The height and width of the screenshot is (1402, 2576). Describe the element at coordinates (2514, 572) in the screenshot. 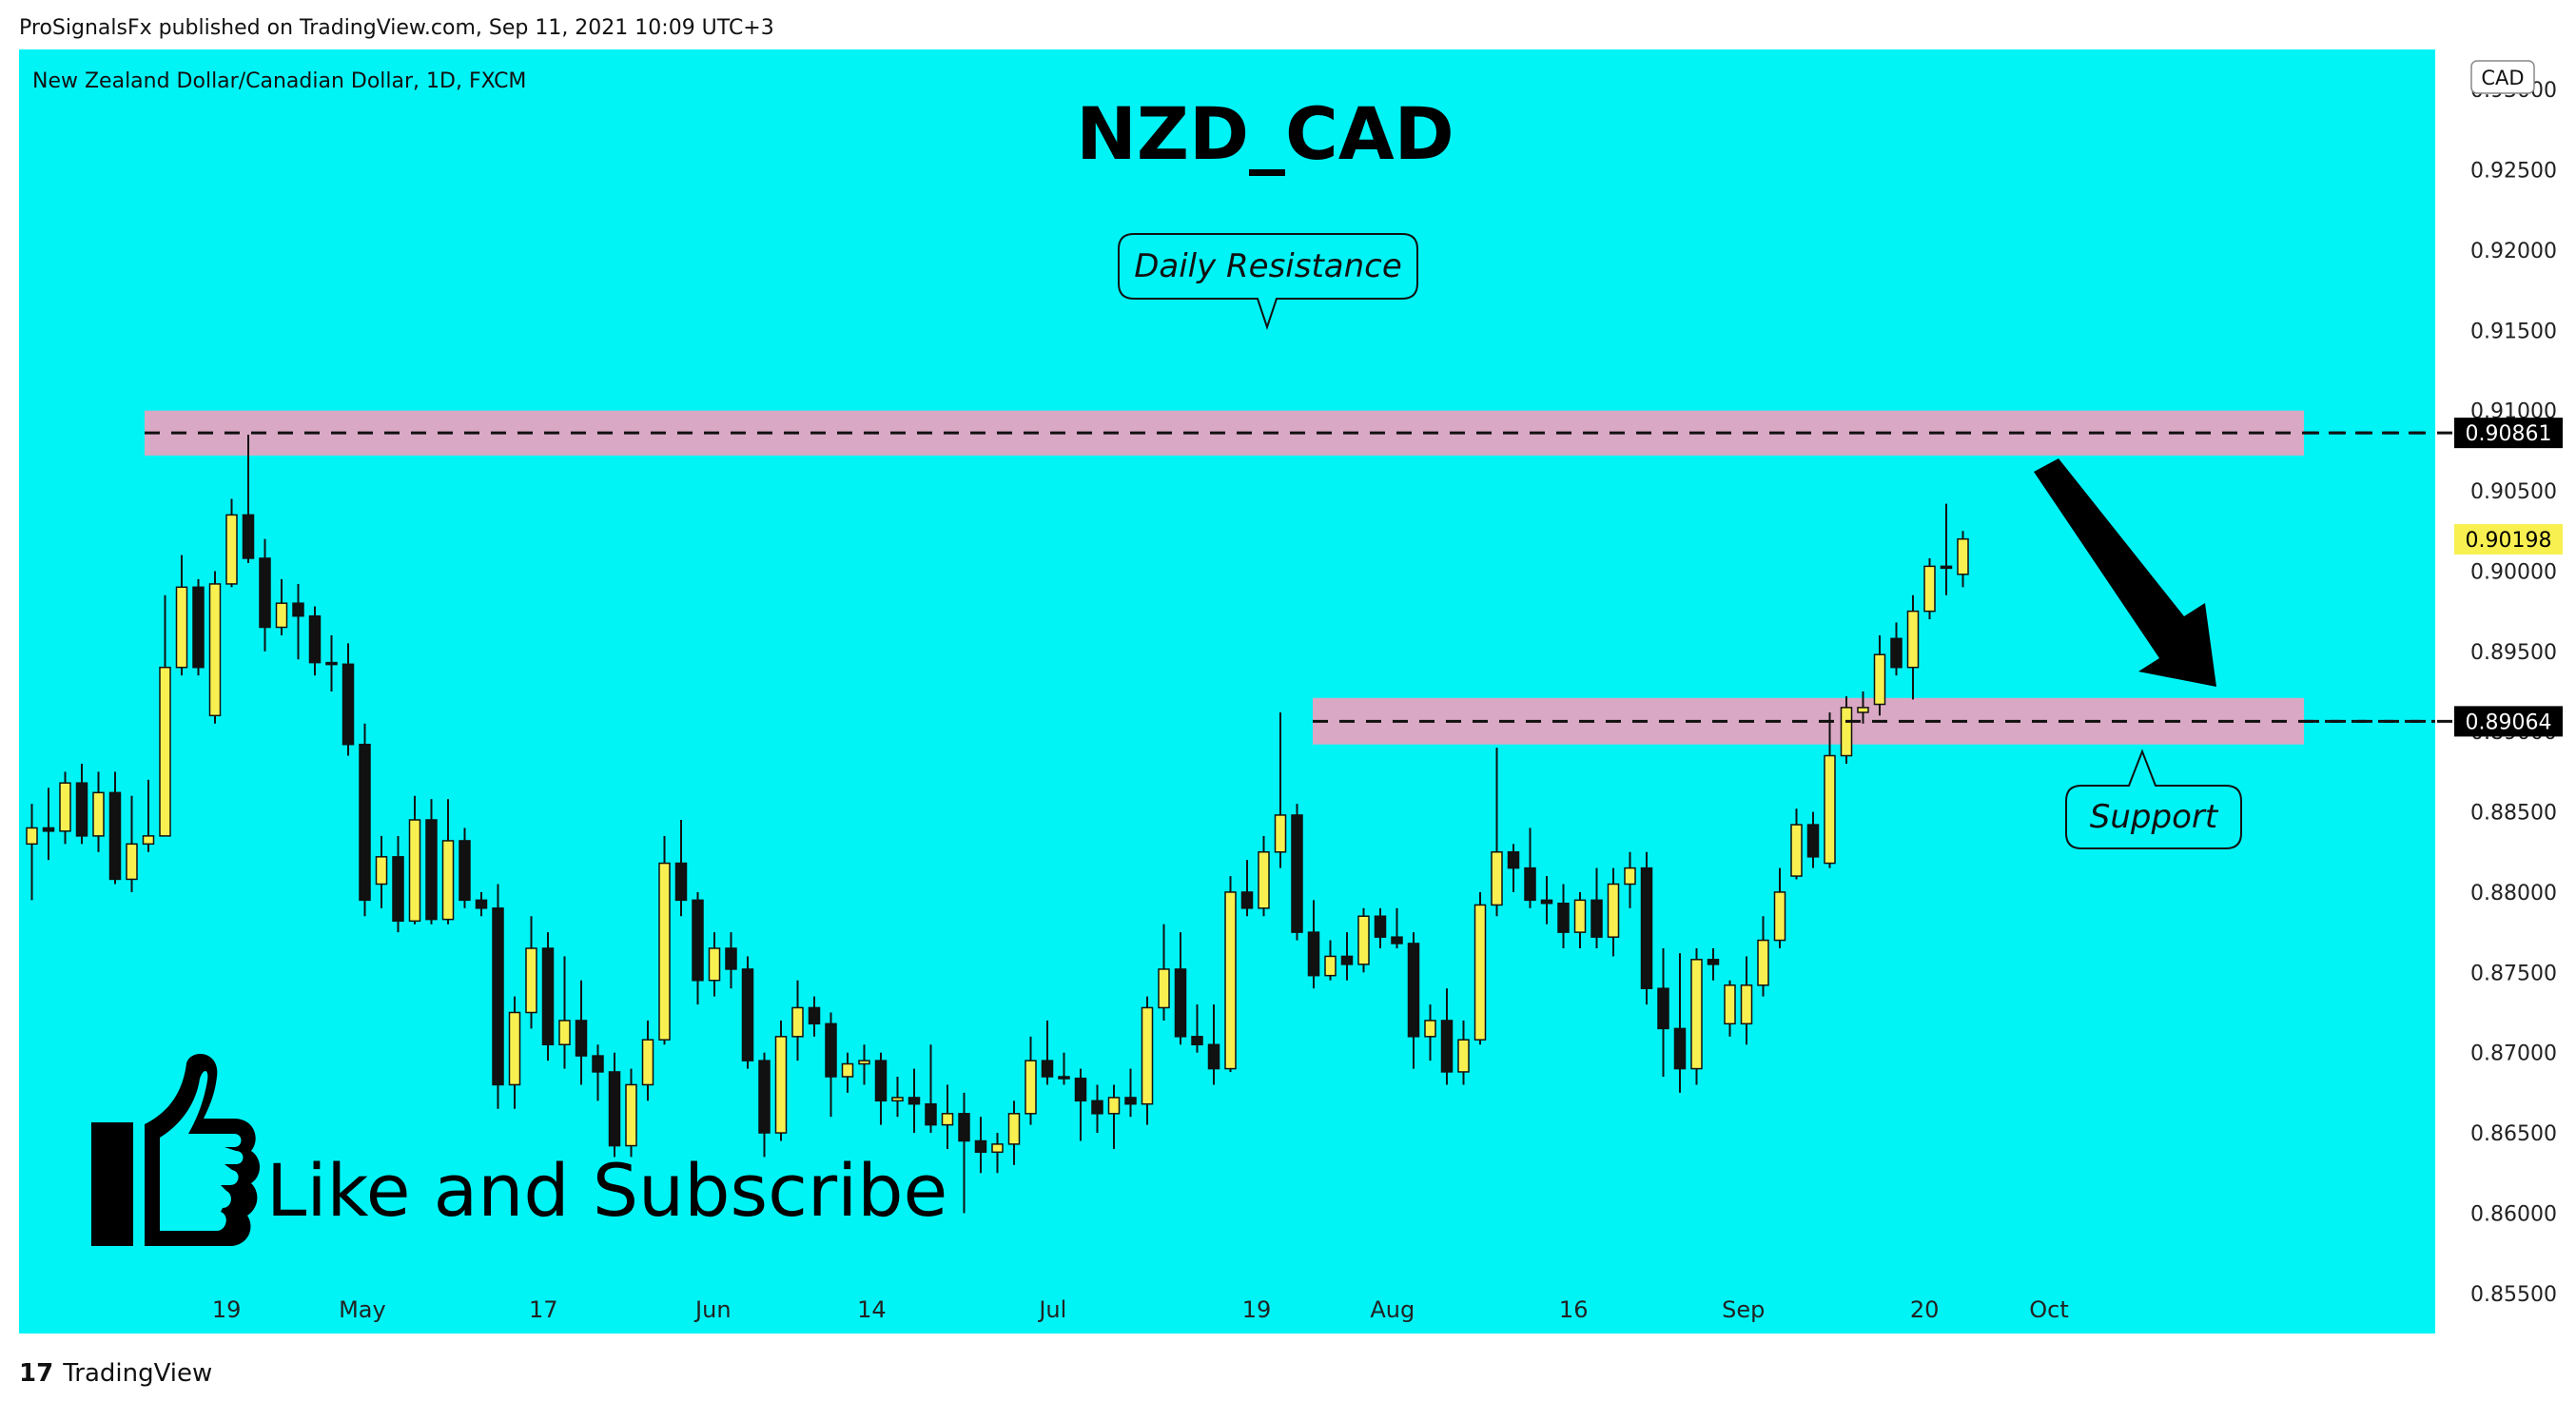

I see `y-tick-label: 0.90000` at that location.